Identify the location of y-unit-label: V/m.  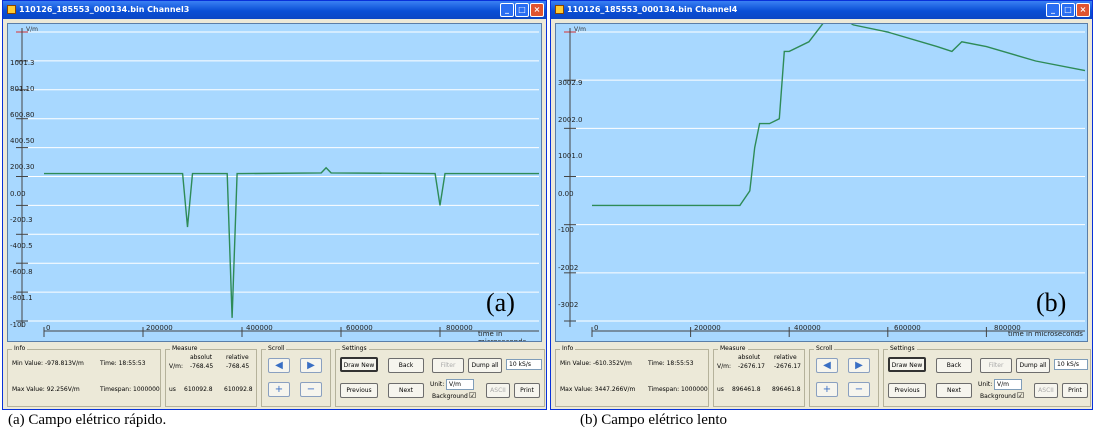
(32, 29).